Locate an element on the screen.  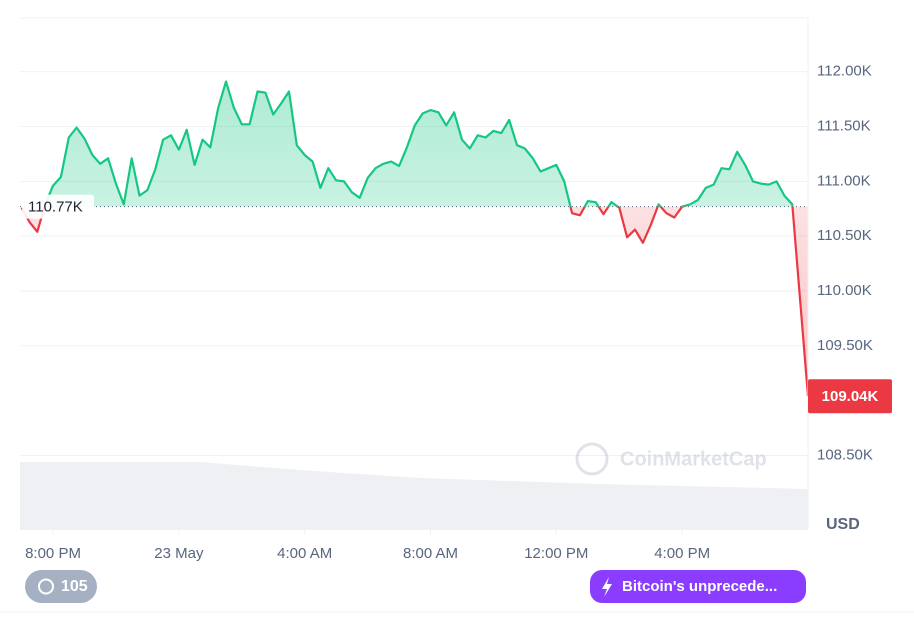
watermark: CoinMarketCap is located at coordinates (671, 459).